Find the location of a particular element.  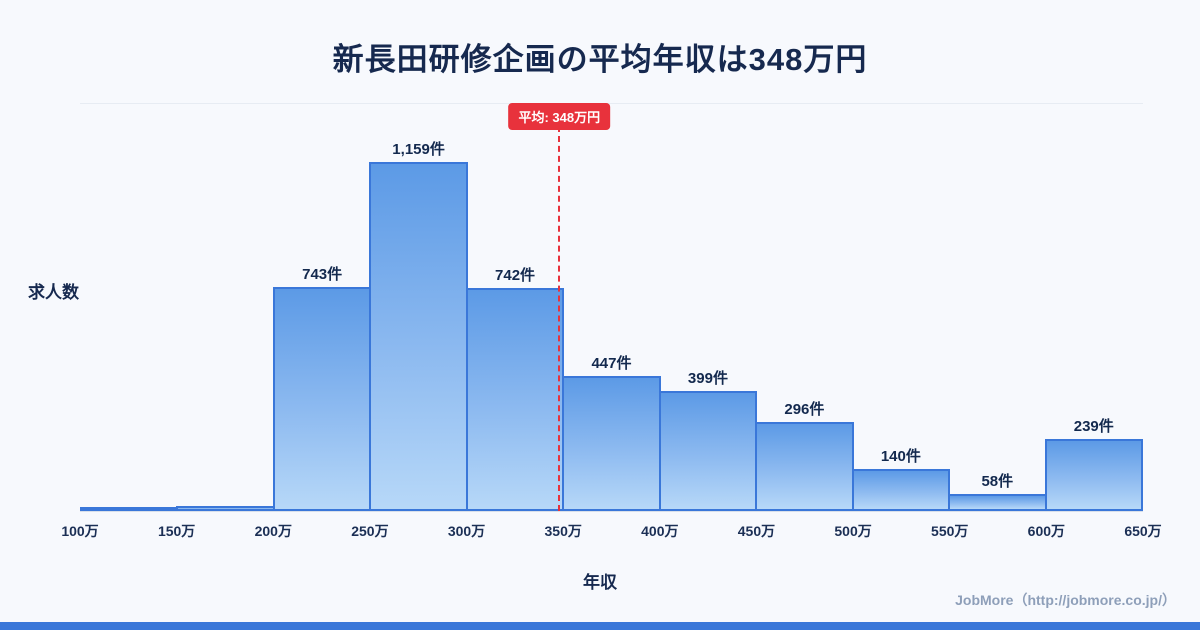

x-tick-label: 650万 is located at coordinates (1143, 531).